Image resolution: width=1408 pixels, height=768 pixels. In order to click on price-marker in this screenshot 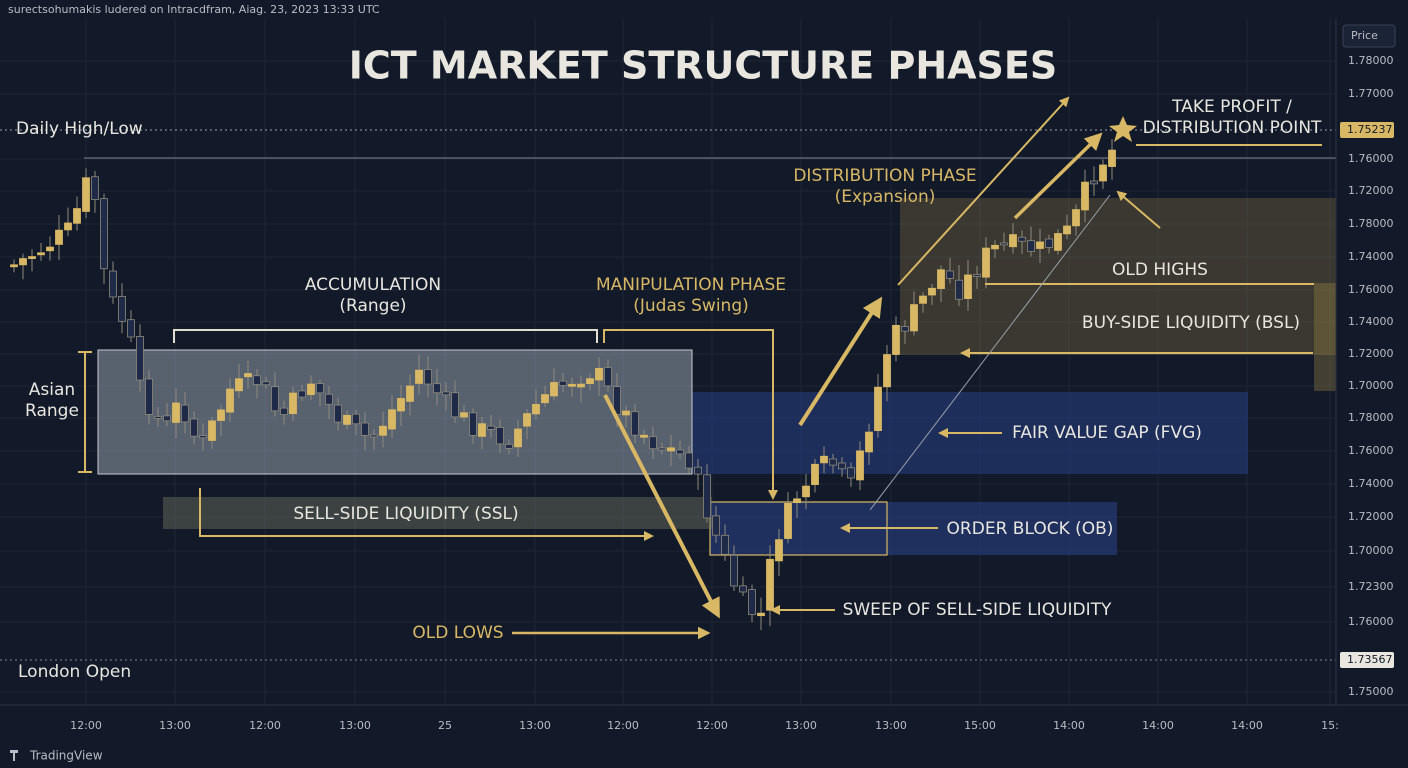, I will do `click(1367, 130)`.